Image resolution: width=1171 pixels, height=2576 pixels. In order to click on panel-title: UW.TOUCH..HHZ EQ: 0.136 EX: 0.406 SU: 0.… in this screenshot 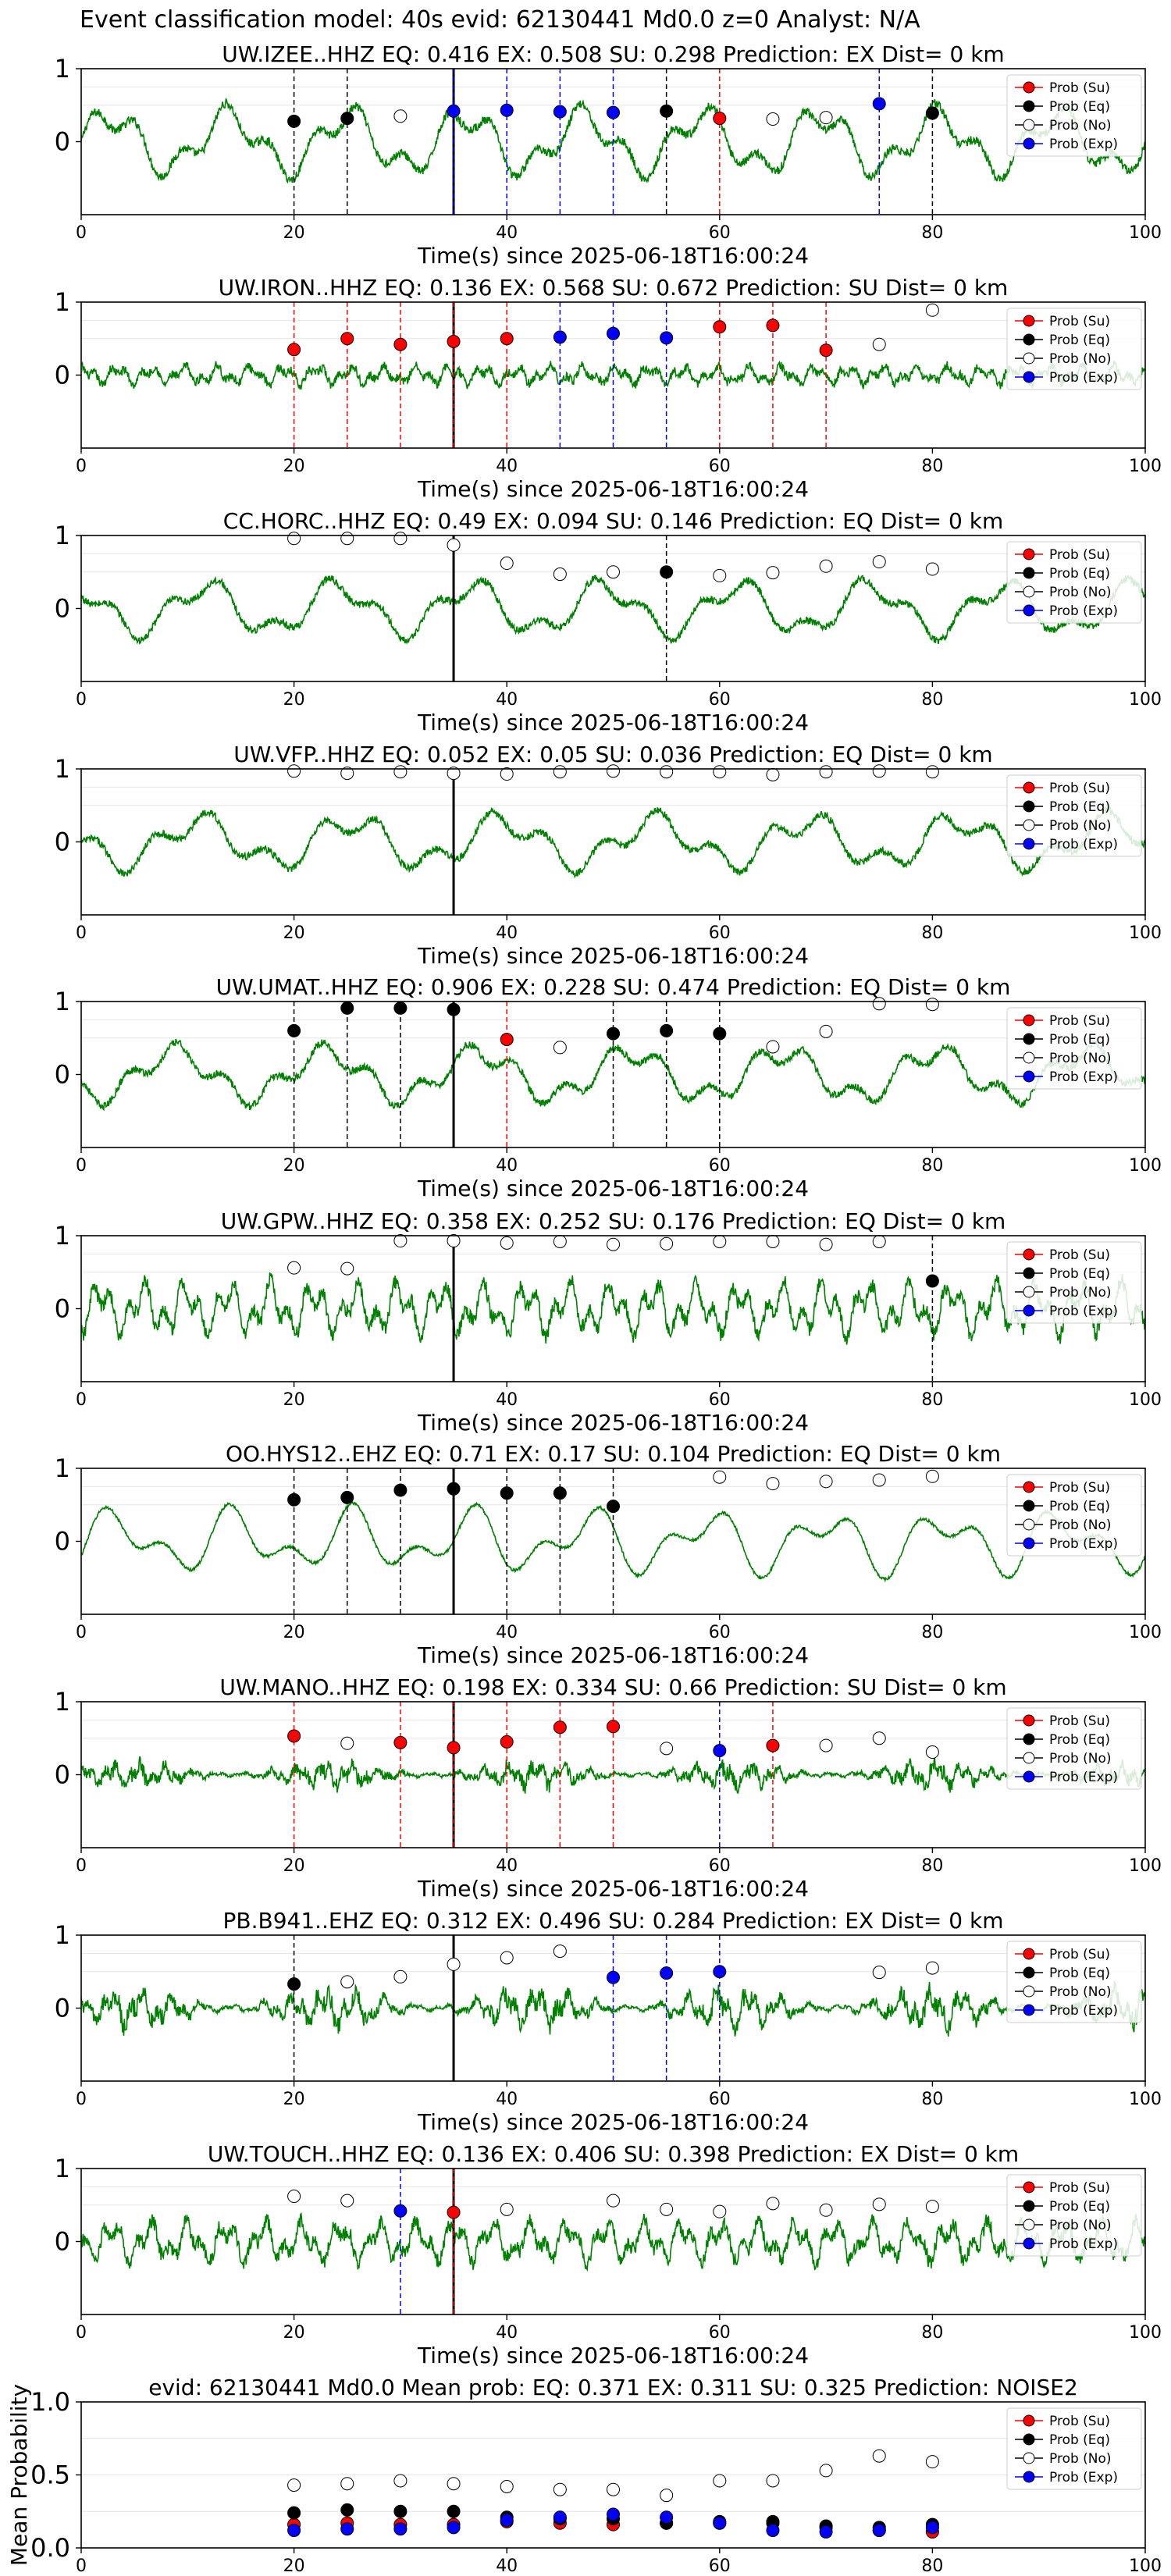, I will do `click(613, 2154)`.